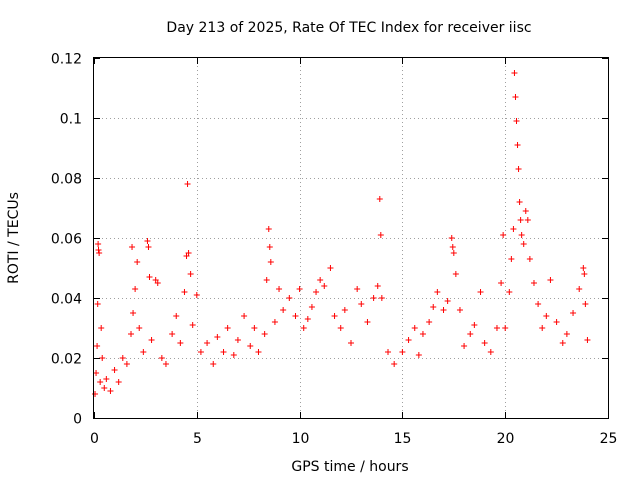 This screenshot has width=640, height=480. I want to click on y-axis-label: ROTI / TECUs, so click(14, 238).